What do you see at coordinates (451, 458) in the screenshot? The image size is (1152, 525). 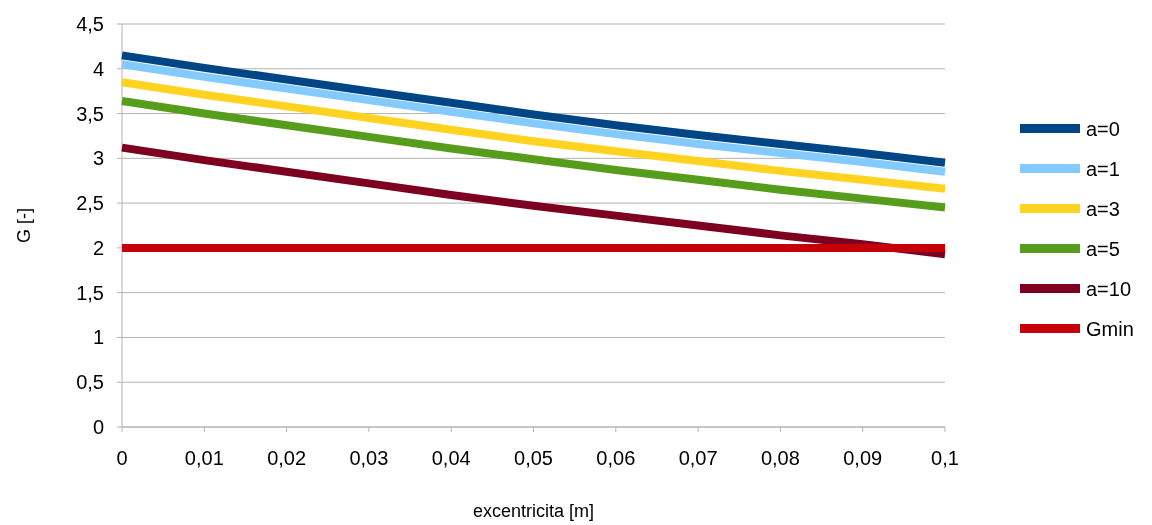 I see `x-tick-label: 0,04` at bounding box center [451, 458].